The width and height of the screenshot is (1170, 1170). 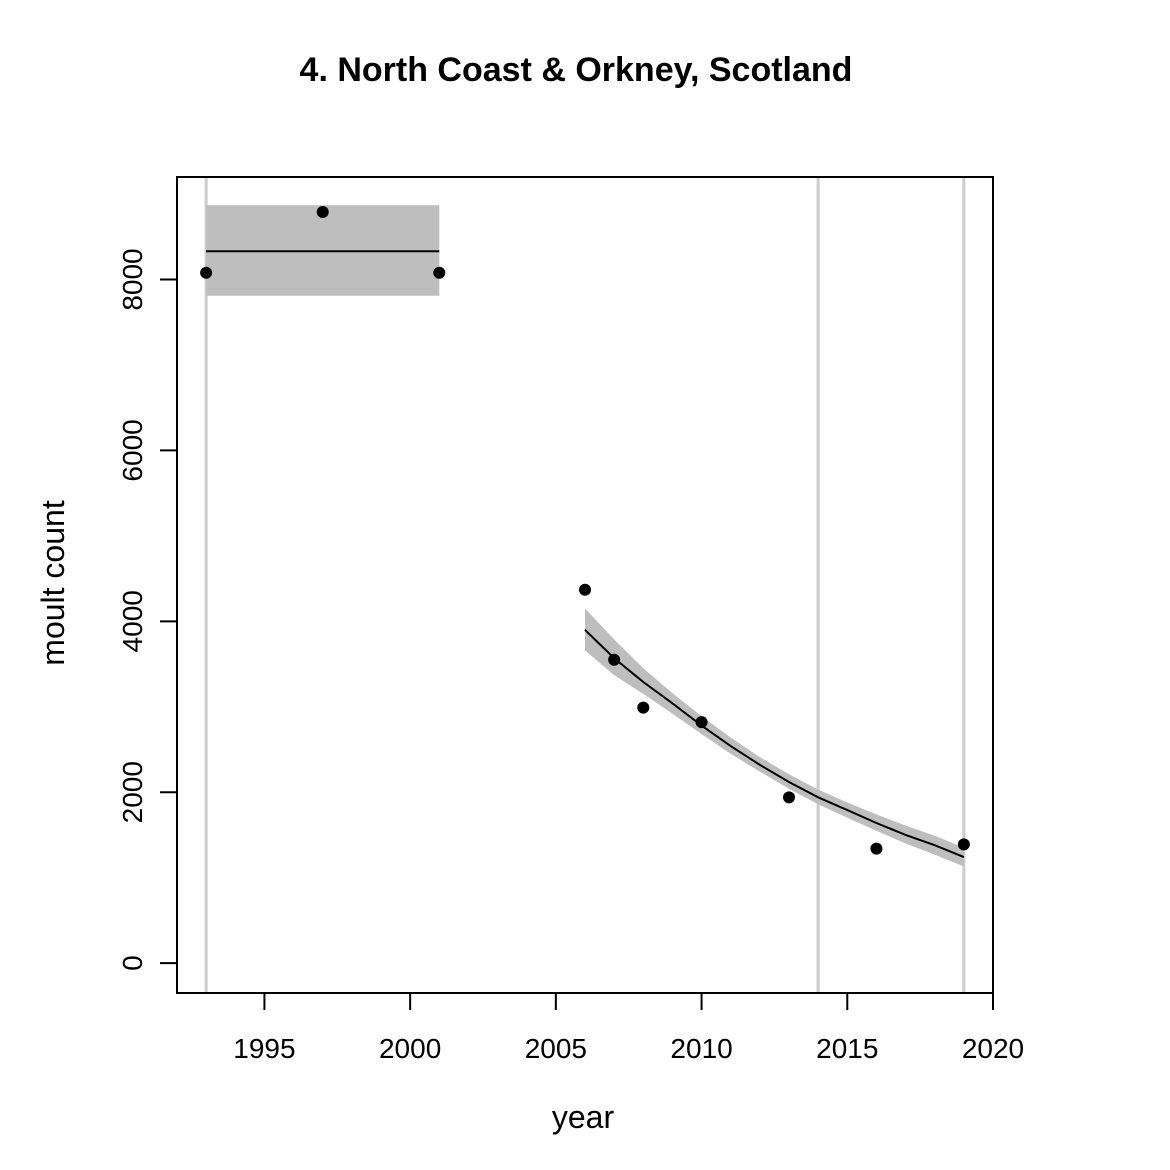 What do you see at coordinates (264, 1048) in the screenshot?
I see `x-tick-label-0: 1995` at bounding box center [264, 1048].